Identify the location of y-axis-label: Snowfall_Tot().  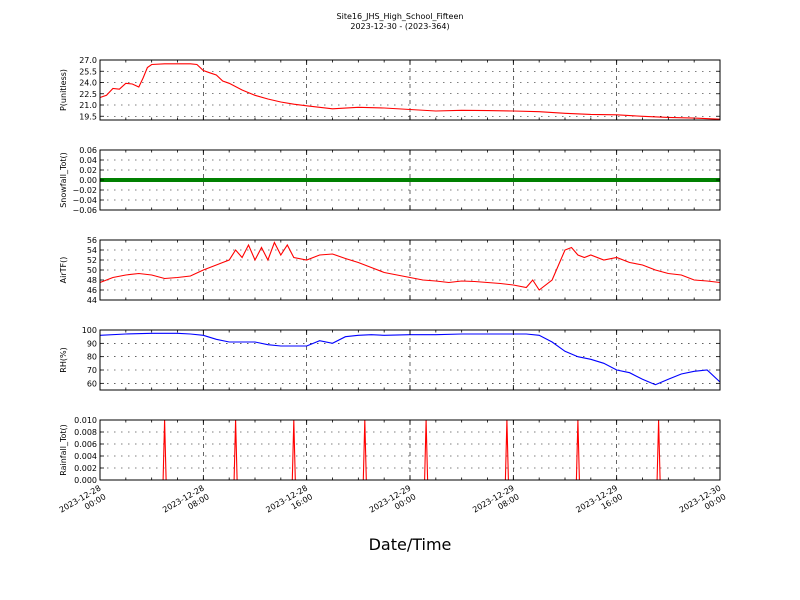
(63, 180).